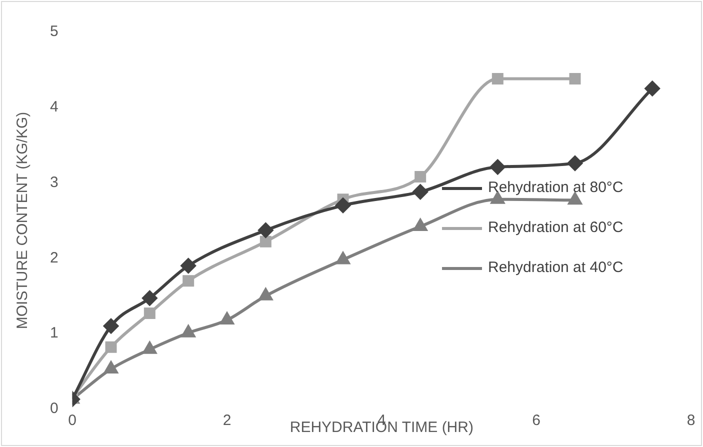  Describe the element at coordinates (54, 182) in the screenshot. I see `y-tick-label: 3` at that location.